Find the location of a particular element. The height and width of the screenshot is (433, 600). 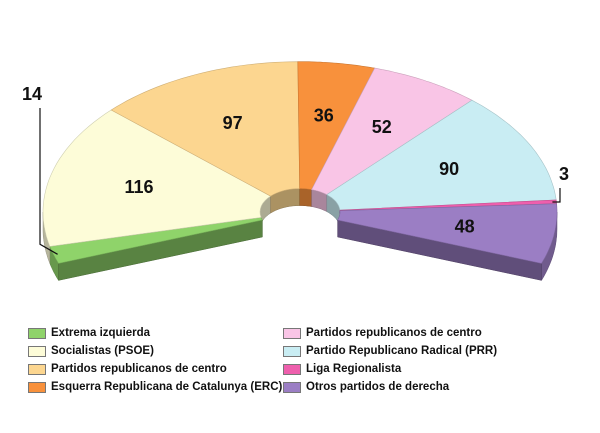

seat-label-6: 90 is located at coordinates (449, 169).